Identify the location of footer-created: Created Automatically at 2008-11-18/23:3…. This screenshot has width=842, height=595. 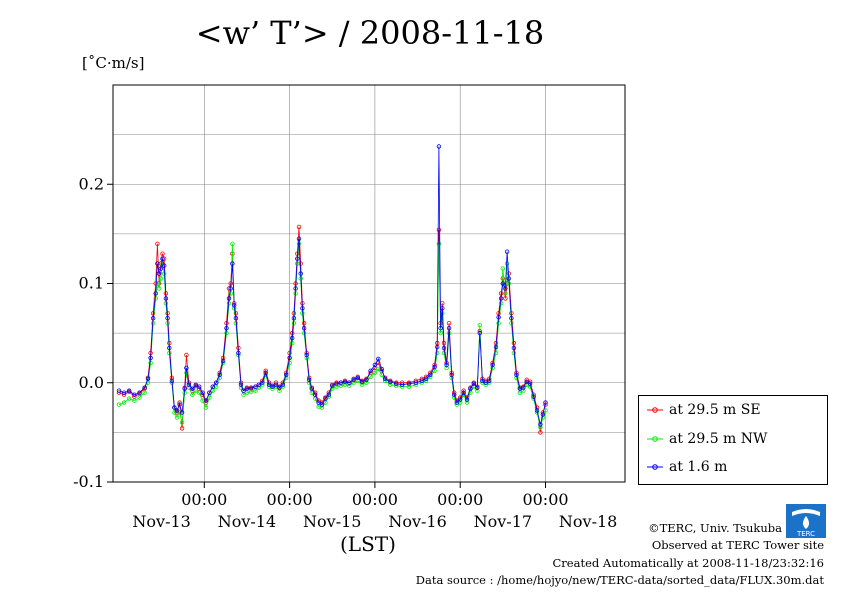
(688, 563).